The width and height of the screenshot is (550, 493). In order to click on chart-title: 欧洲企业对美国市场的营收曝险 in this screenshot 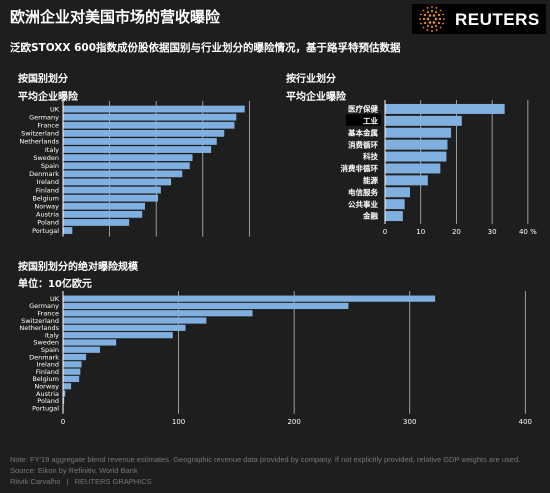, I will do `click(115, 17)`.